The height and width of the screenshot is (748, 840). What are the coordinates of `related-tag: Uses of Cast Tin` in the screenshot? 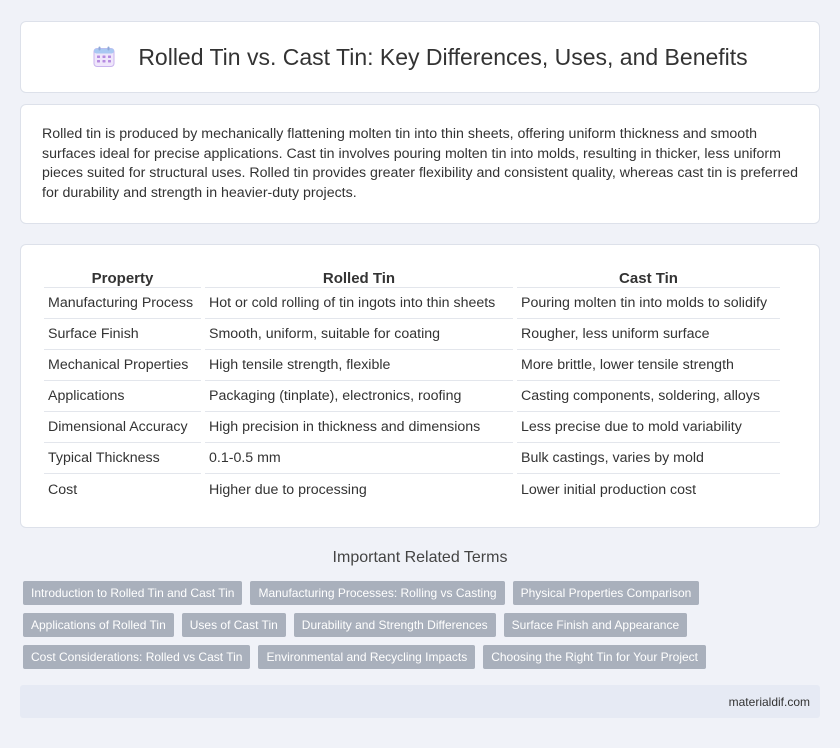 It's located at (234, 625).